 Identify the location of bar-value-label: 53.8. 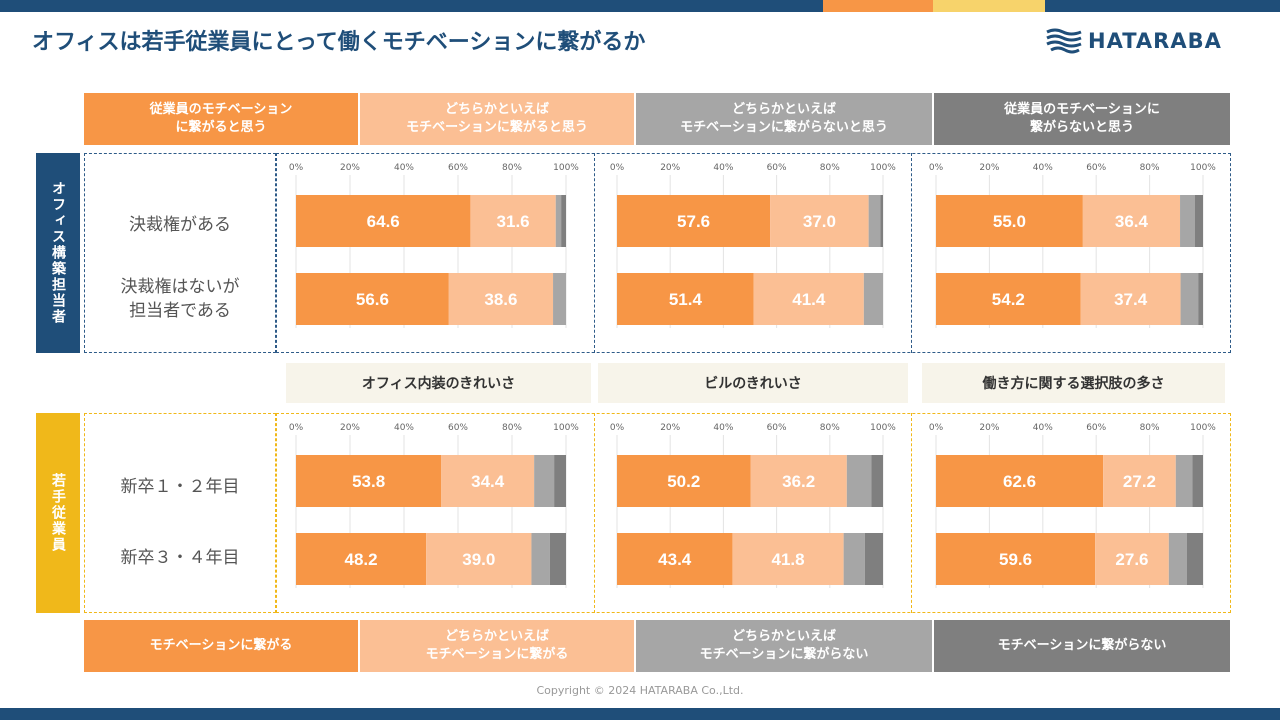
(368, 481).